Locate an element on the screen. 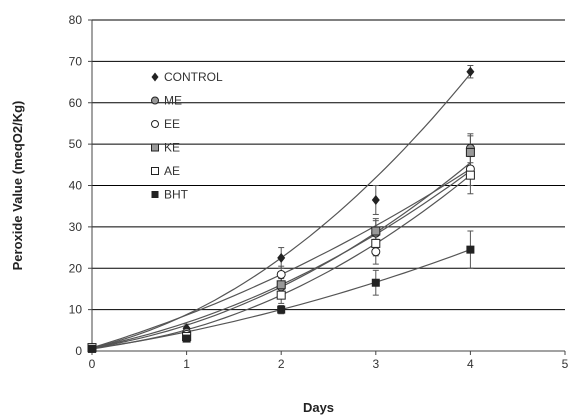 Image resolution: width=573 pixels, height=417 pixels. y-tick-label-20: 20 is located at coordinates (76, 268).